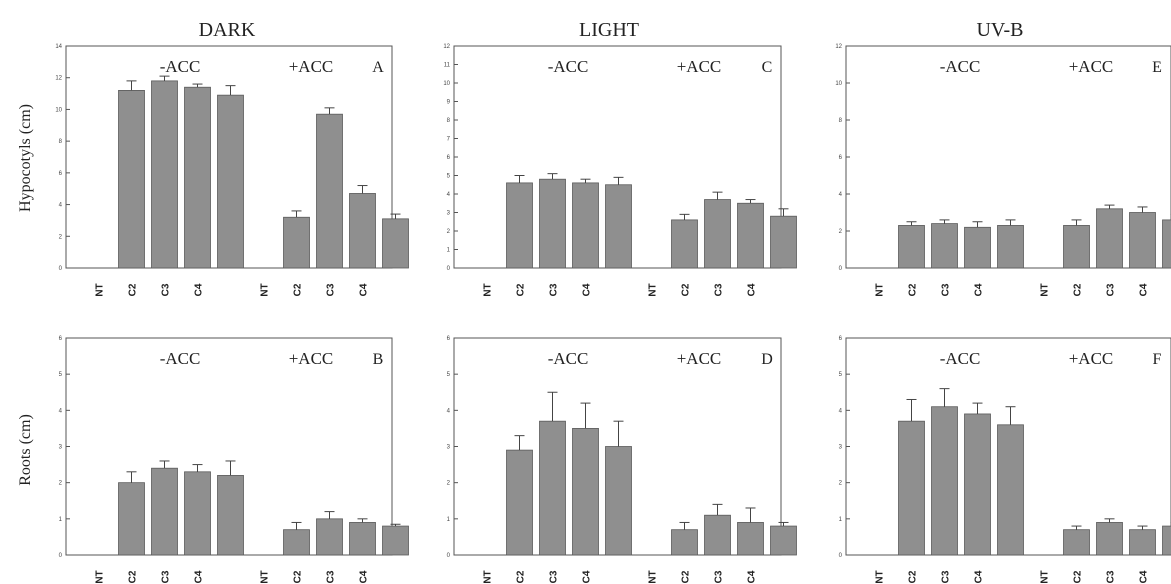 The image size is (1171, 584). Describe the element at coordinates (449, 103) in the screenshot. I see `y-tick-label: 9` at that location.